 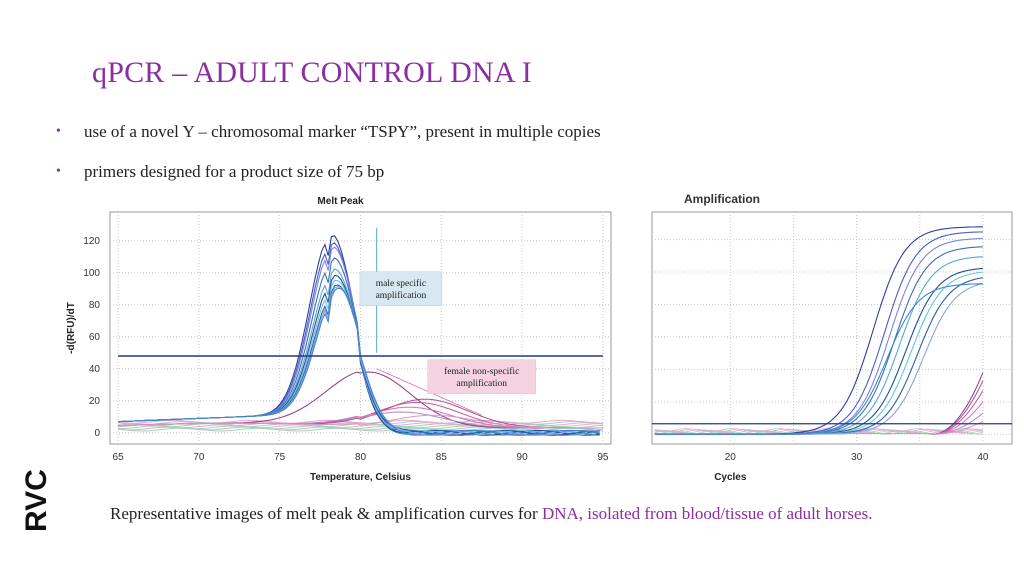 I want to click on x-tick-label: 65, so click(x=119, y=457).